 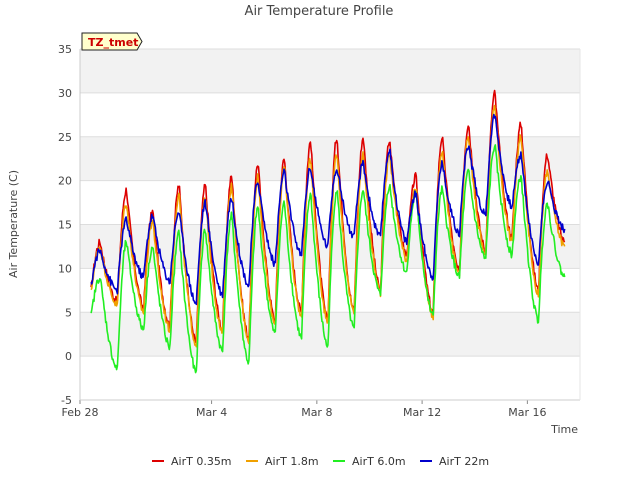 What do you see at coordinates (65, 137) in the screenshot?
I see `y-tick-label: 25` at bounding box center [65, 137].